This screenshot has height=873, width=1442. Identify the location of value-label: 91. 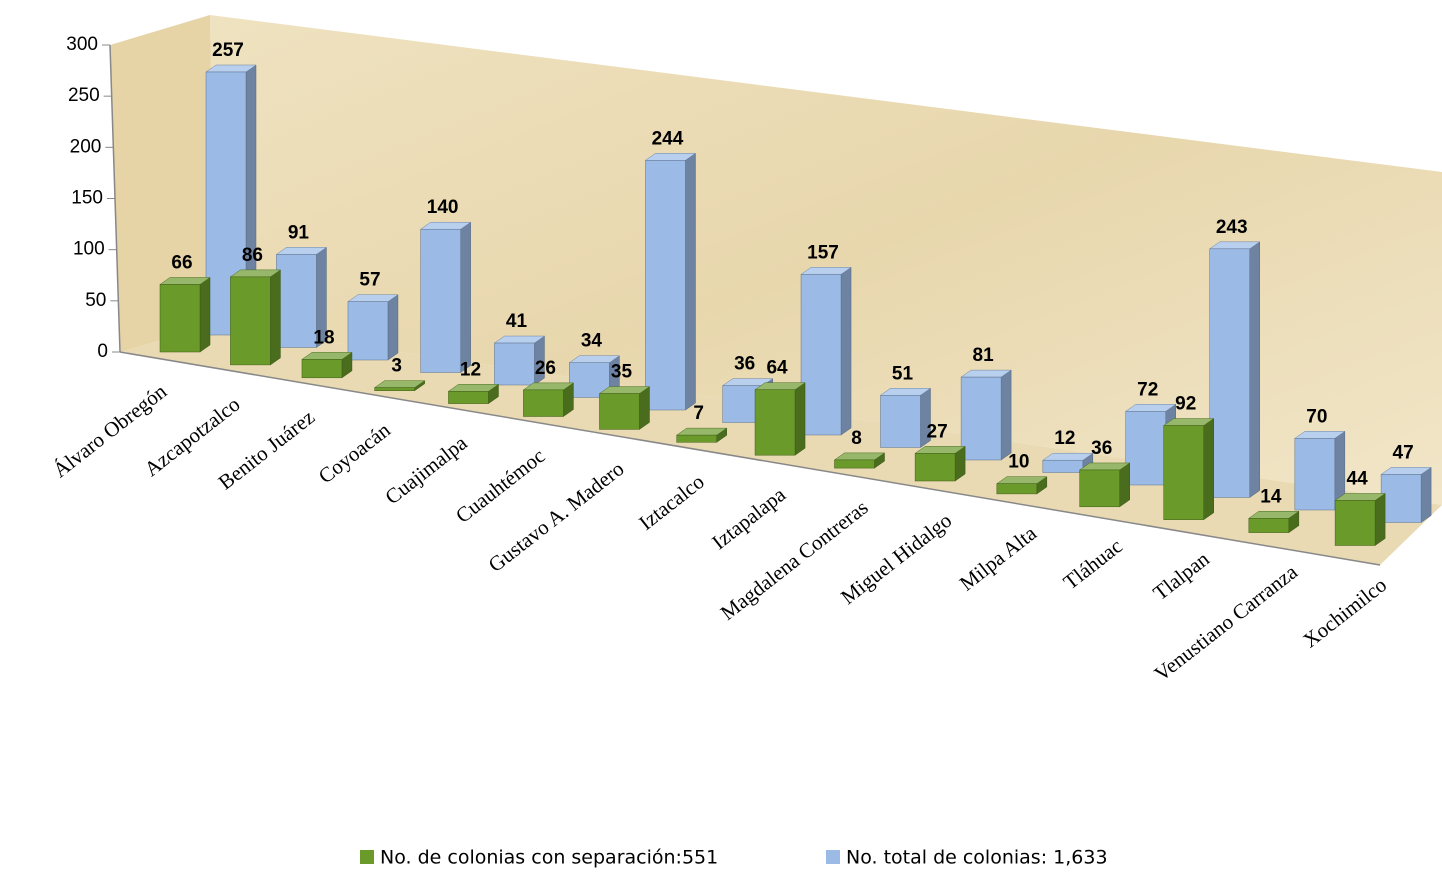
(299, 232).